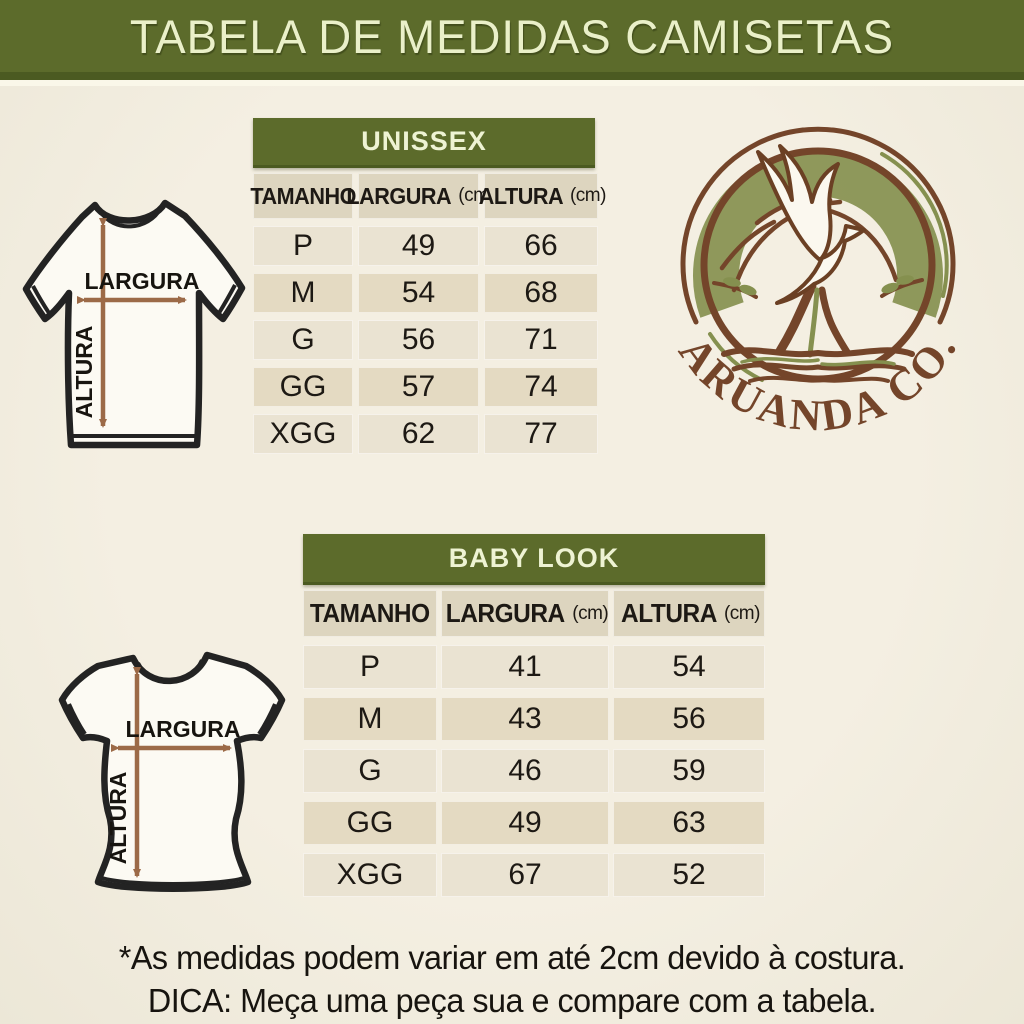 Image resolution: width=1024 pixels, height=1024 pixels. What do you see at coordinates (512, 83) in the screenshot?
I see `header-underline` at bounding box center [512, 83].